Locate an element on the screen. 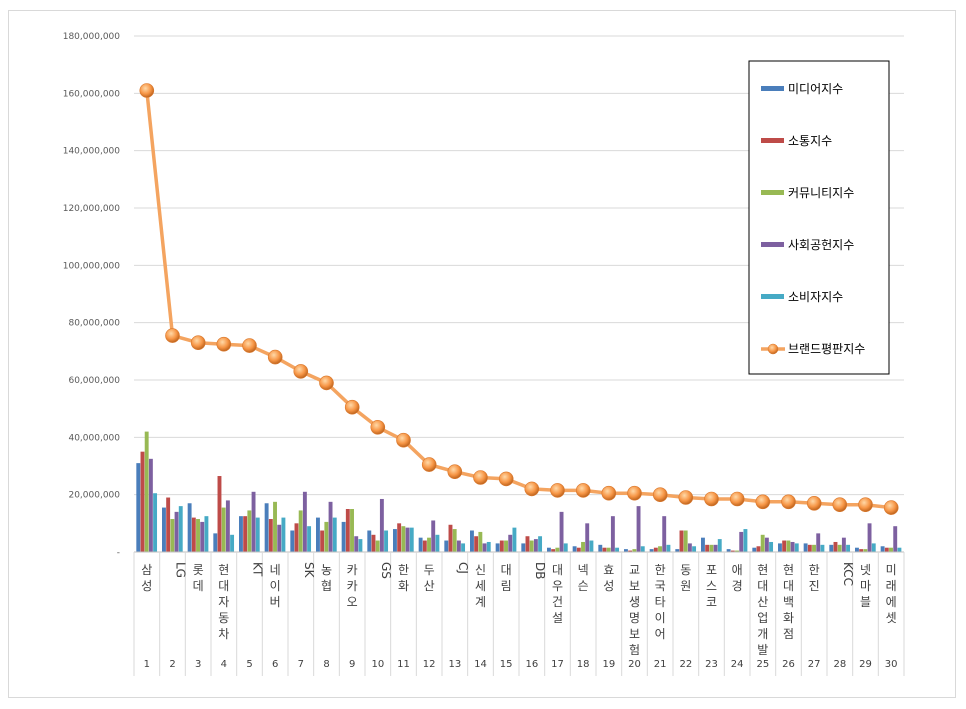  category-label: KCC is located at coordinates (848, 574).